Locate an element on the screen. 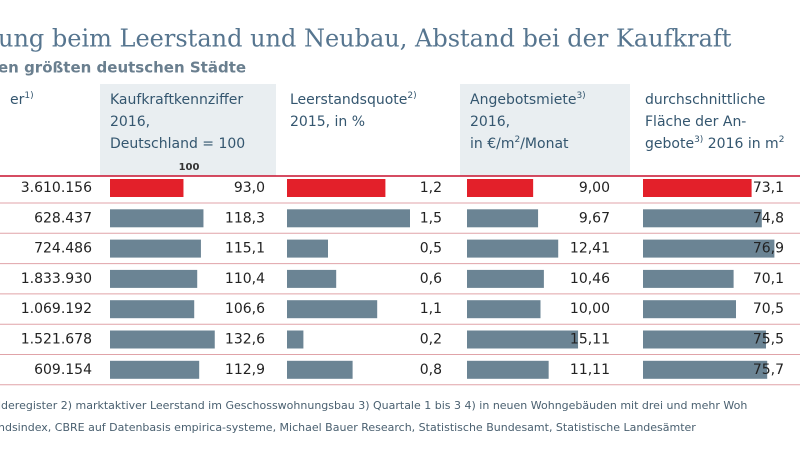 This screenshot has width=800, height=450. value-label: 0,8 is located at coordinates (431, 370).